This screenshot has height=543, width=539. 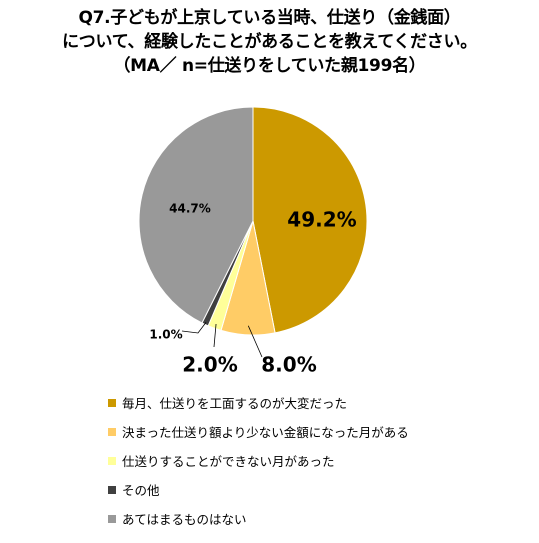 I want to click on slice-value-label: 1.0%, so click(x=165, y=335).